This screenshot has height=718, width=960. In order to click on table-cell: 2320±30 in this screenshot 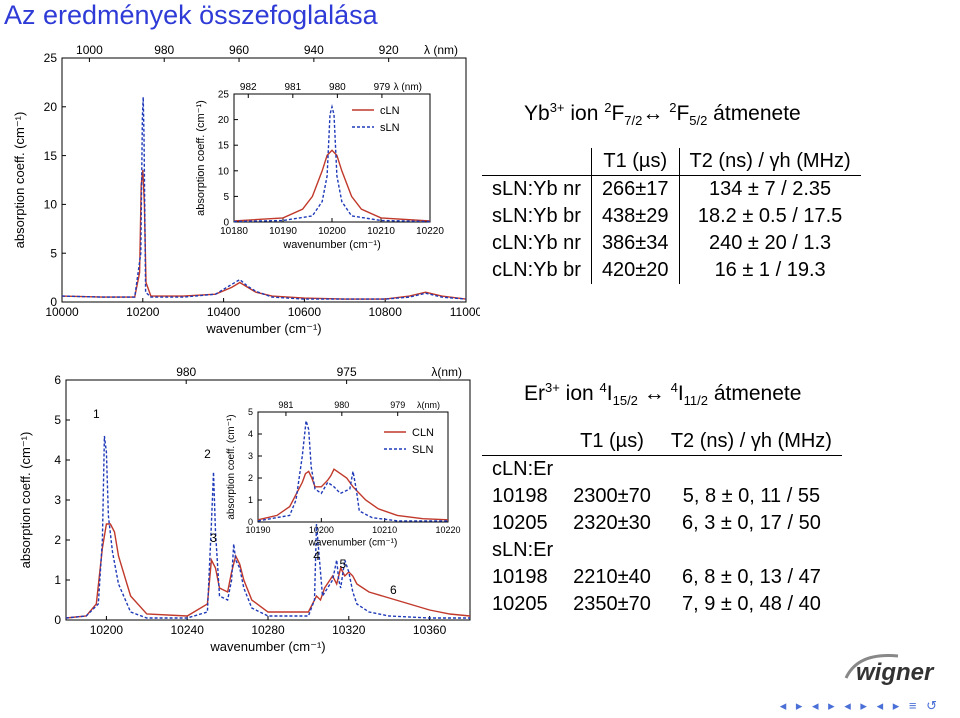, I will do `click(612, 523)`.